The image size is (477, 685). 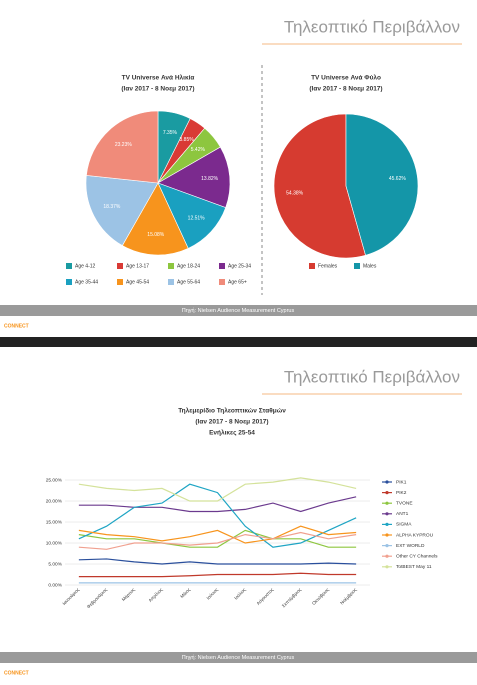 I want to click on slice-label: 23.23%, so click(x=124, y=145).